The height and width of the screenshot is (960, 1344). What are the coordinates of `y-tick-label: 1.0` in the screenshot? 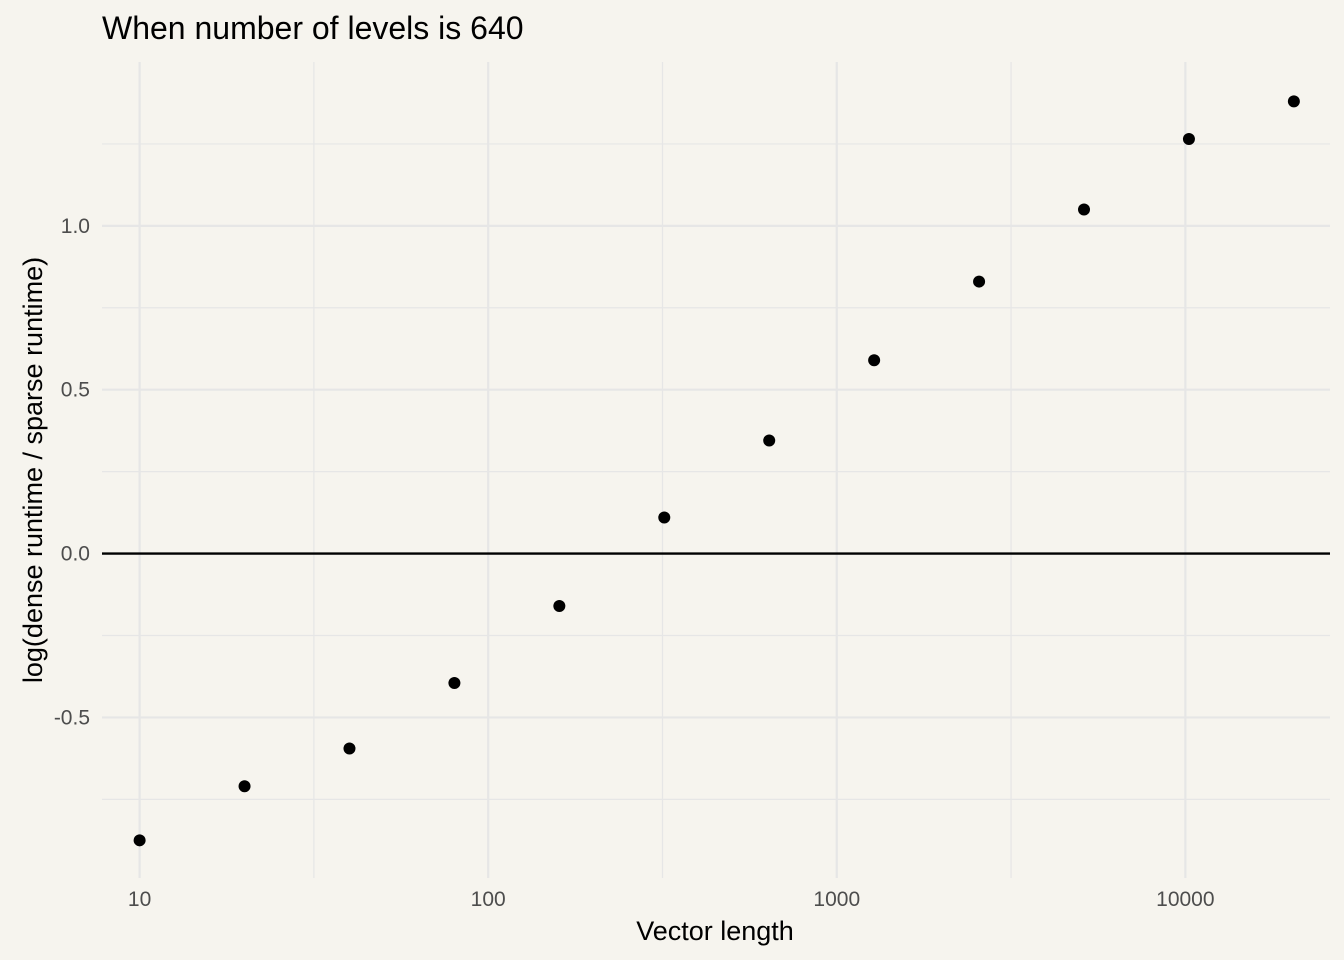 It's located at (75, 226).